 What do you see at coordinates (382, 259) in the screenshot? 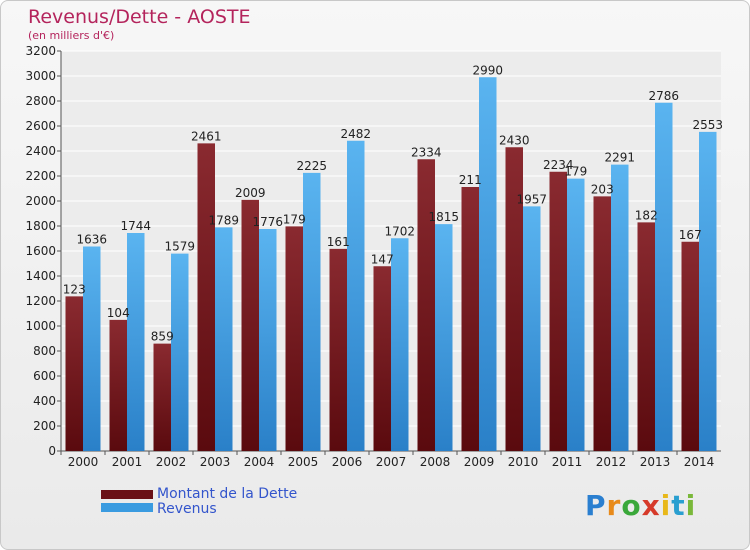
I see `data-label-dette: 147` at bounding box center [382, 259].